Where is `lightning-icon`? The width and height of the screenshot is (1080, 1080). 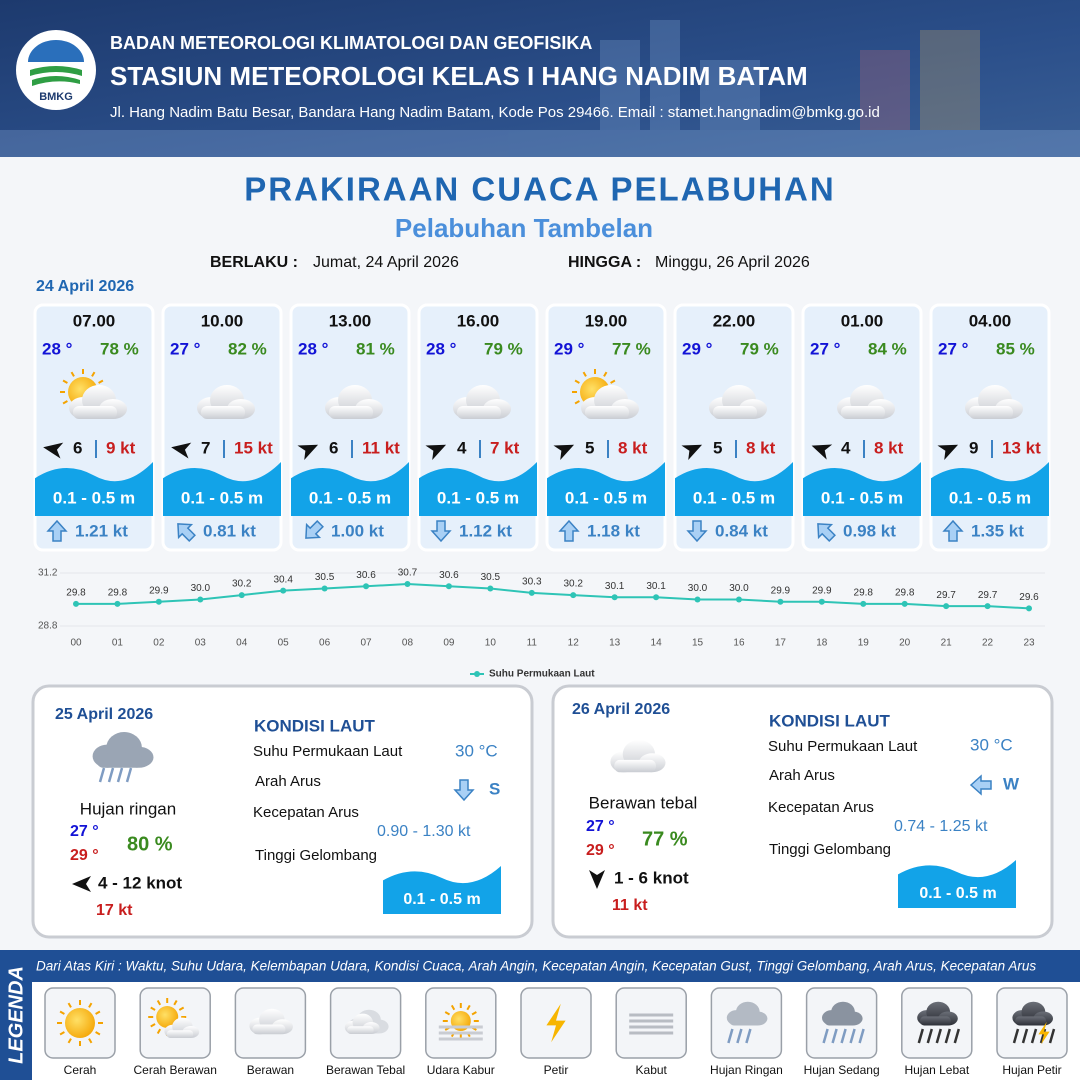 lightning-icon is located at coordinates (1044, 1033).